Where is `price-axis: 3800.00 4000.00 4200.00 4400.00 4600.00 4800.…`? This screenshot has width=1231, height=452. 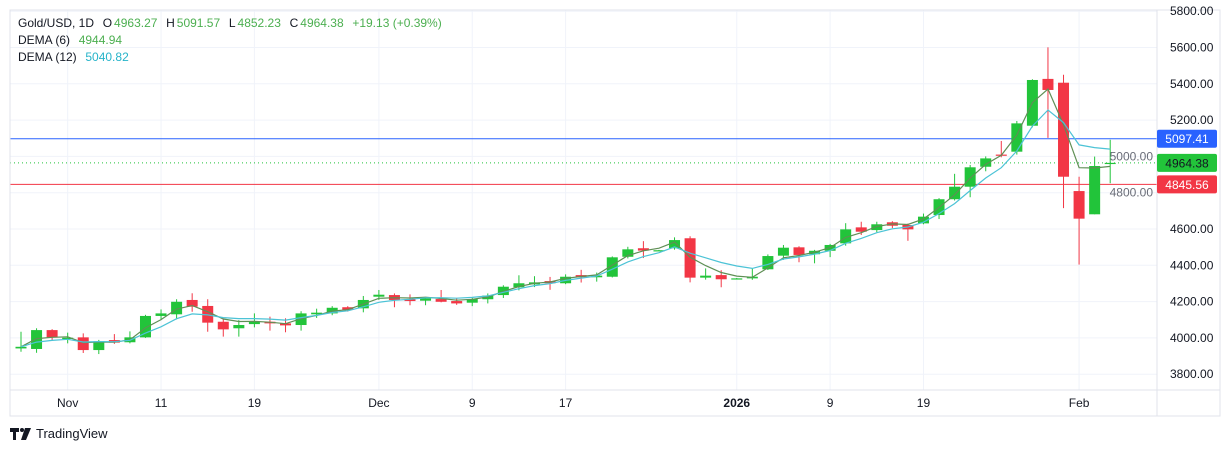
price-axis: 3800.00 4000.00 4200.00 4400.00 4600.00 4800.… is located at coordinates (1162, 192).